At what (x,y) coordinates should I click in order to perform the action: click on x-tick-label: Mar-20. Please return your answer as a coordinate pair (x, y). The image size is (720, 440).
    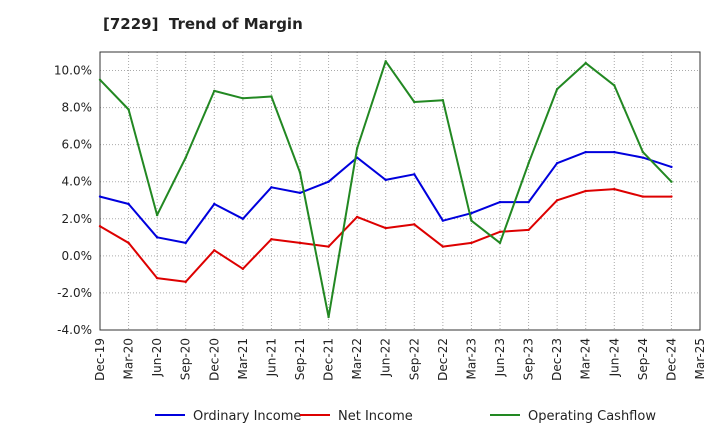
    Looking at the image, I should click on (129, 358).